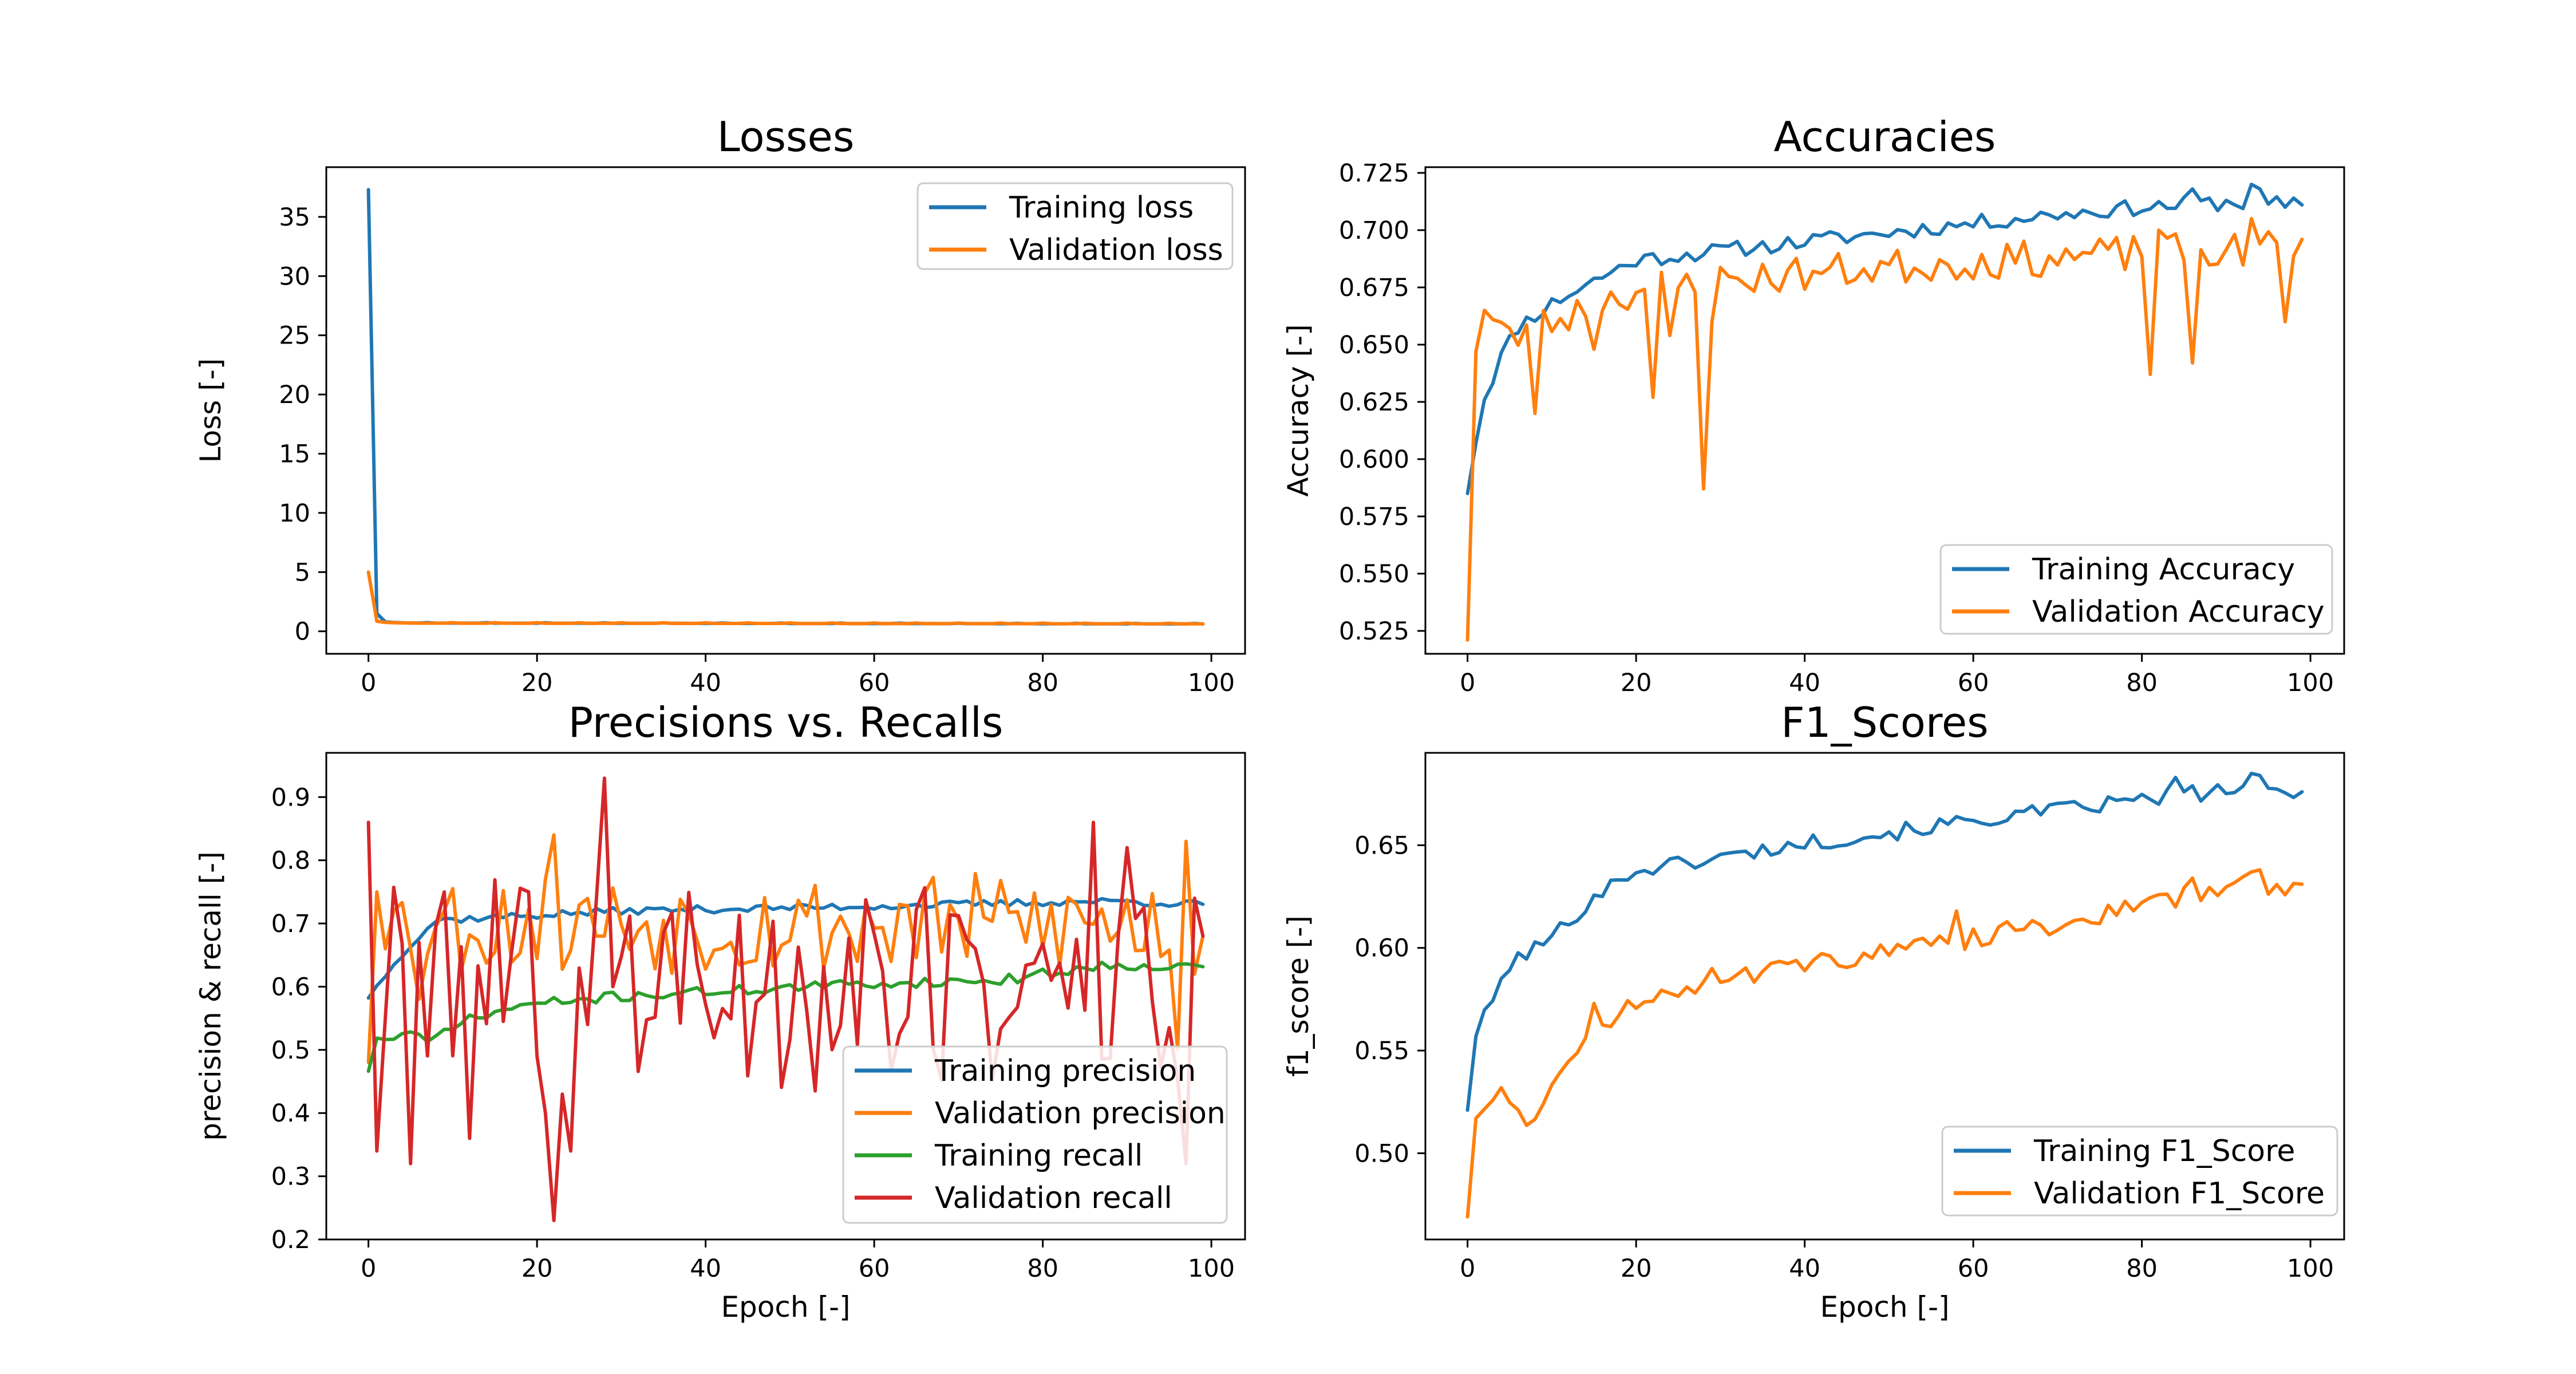 The height and width of the screenshot is (1374, 2576). I want to click on accuracies-legend-label: Validation Accuracy, so click(2178, 612).